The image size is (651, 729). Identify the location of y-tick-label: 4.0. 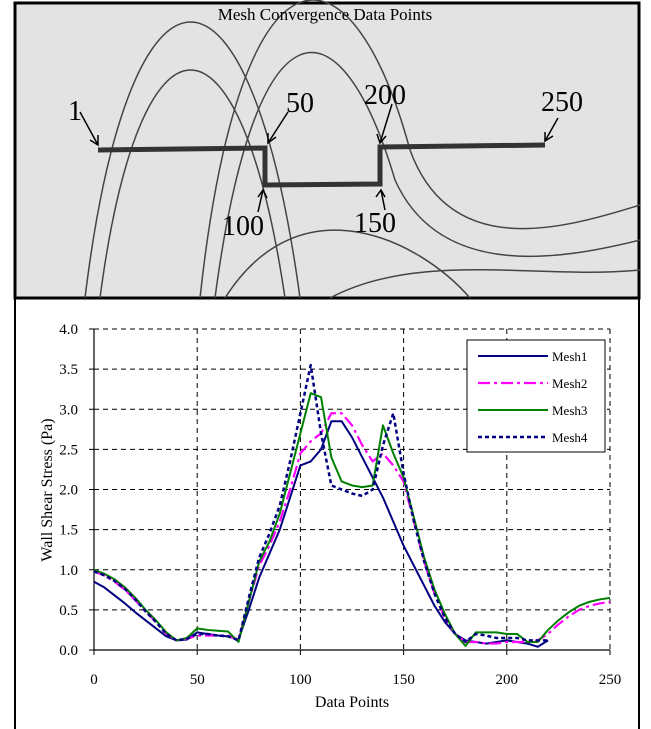
(68, 330).